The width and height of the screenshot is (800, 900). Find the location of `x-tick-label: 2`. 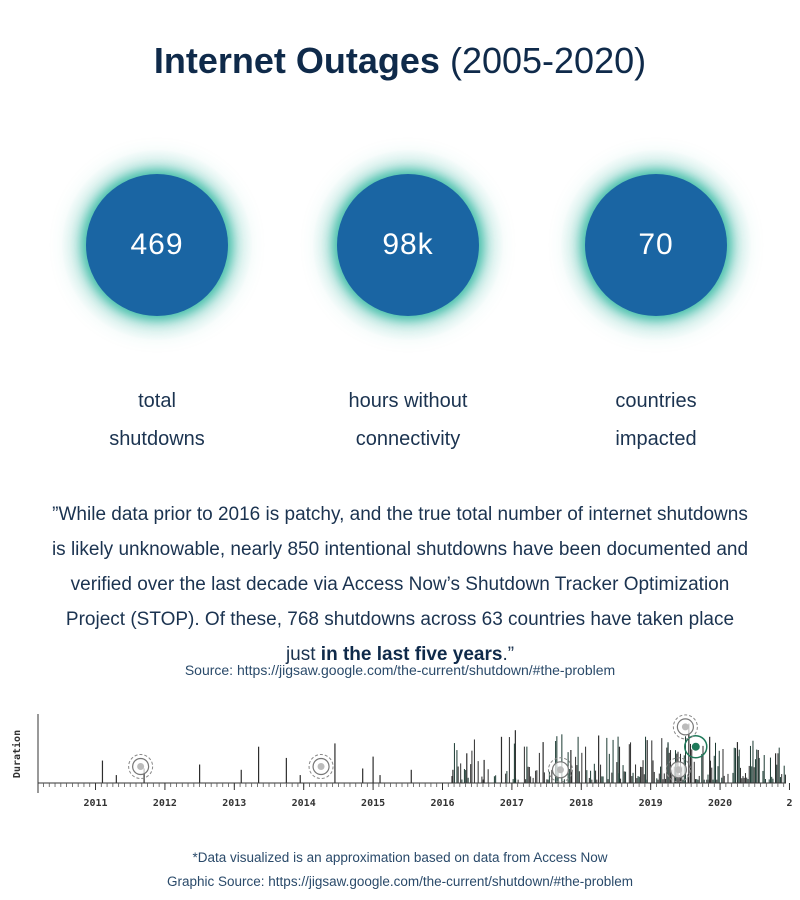

x-tick-label: 2 is located at coordinates (789, 803).